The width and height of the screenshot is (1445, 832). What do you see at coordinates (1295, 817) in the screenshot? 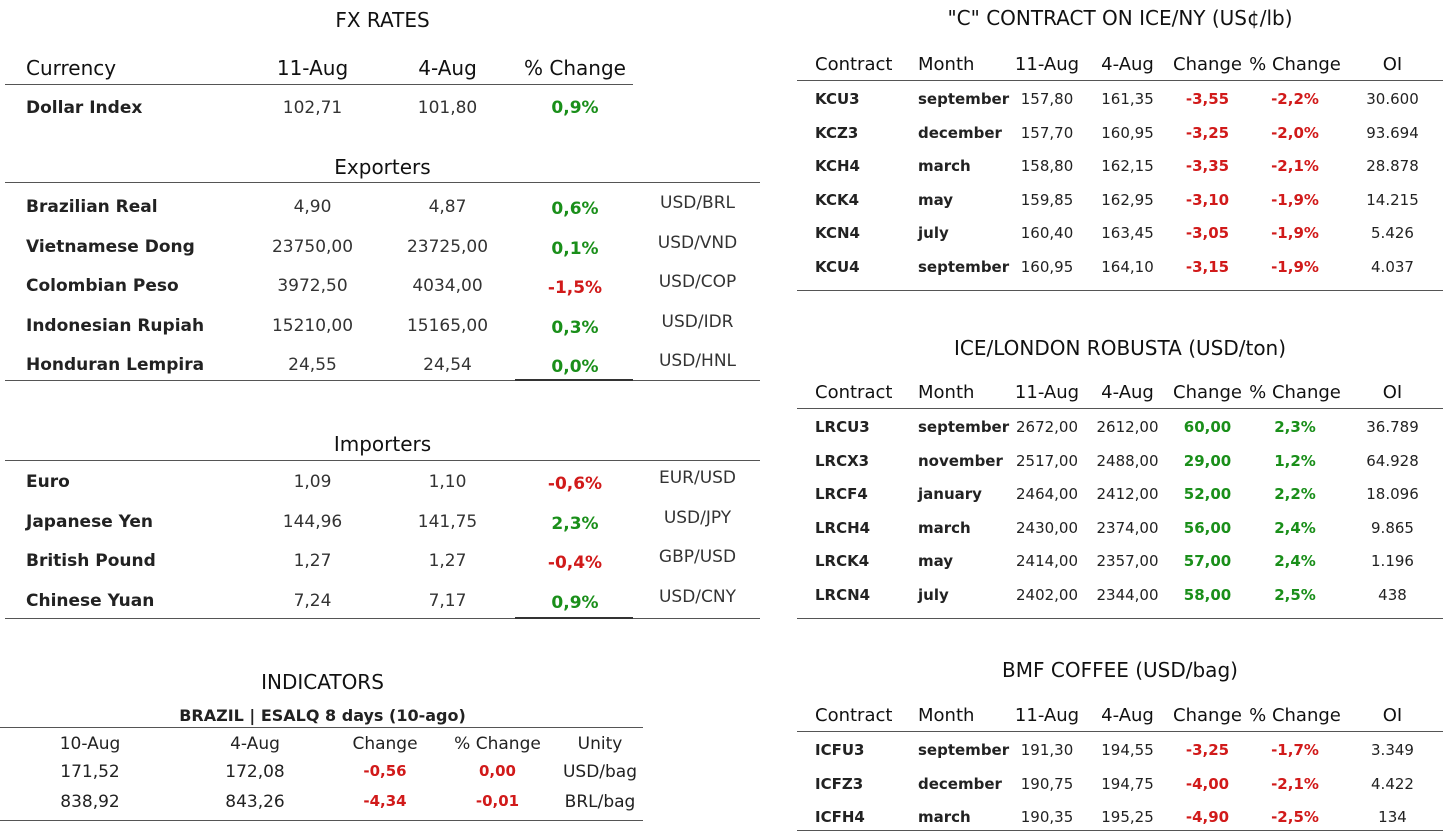
I see `price-pct-change: -2,5%` at bounding box center [1295, 817].